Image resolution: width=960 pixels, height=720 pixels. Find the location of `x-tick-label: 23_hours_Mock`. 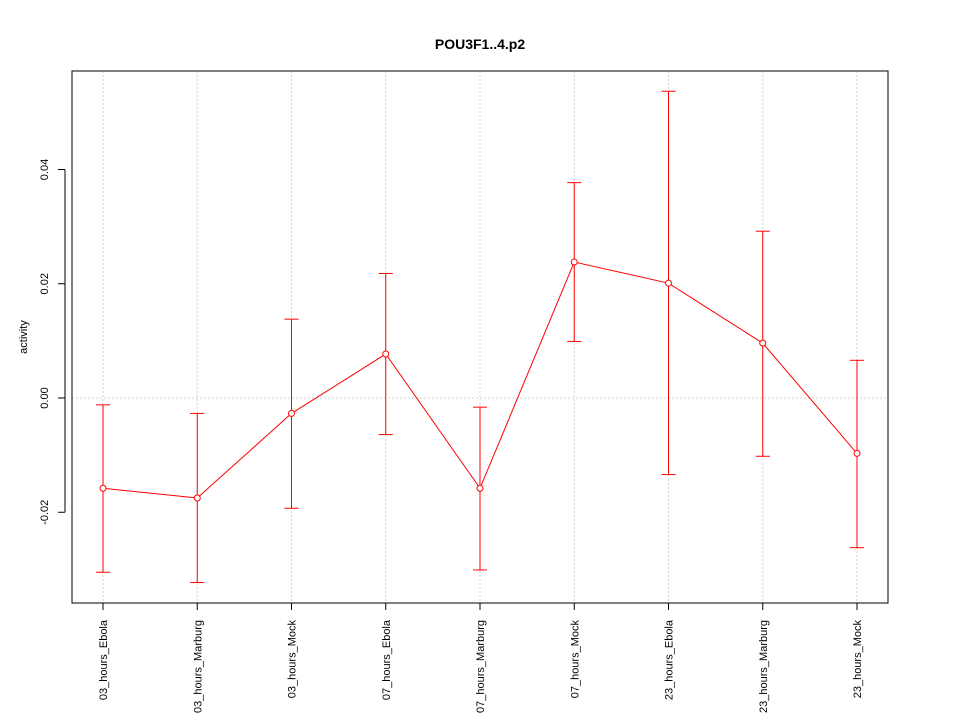

x-tick-label: 23_hours_Mock is located at coordinates (858, 659).